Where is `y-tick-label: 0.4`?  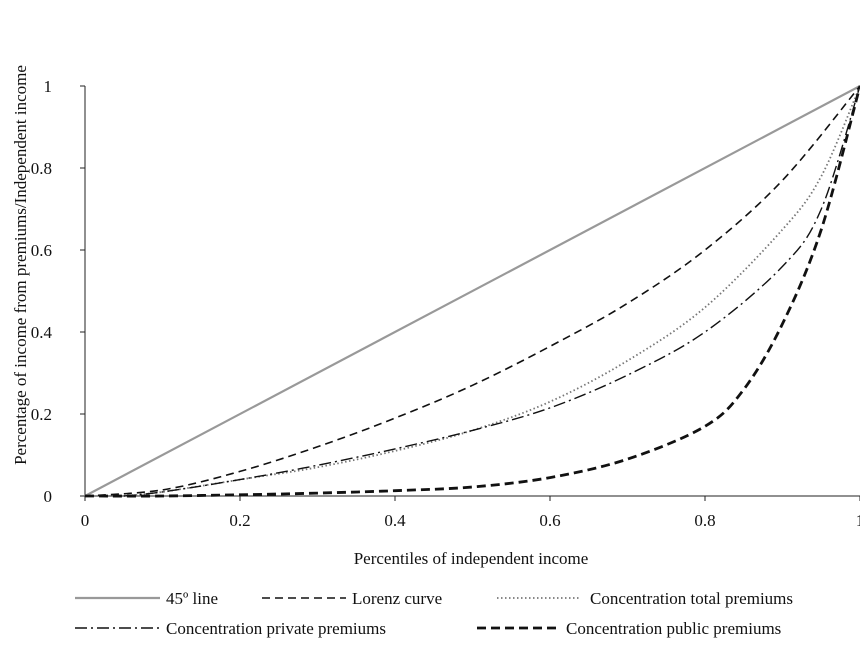 y-tick-label: 0.4 is located at coordinates (42, 332).